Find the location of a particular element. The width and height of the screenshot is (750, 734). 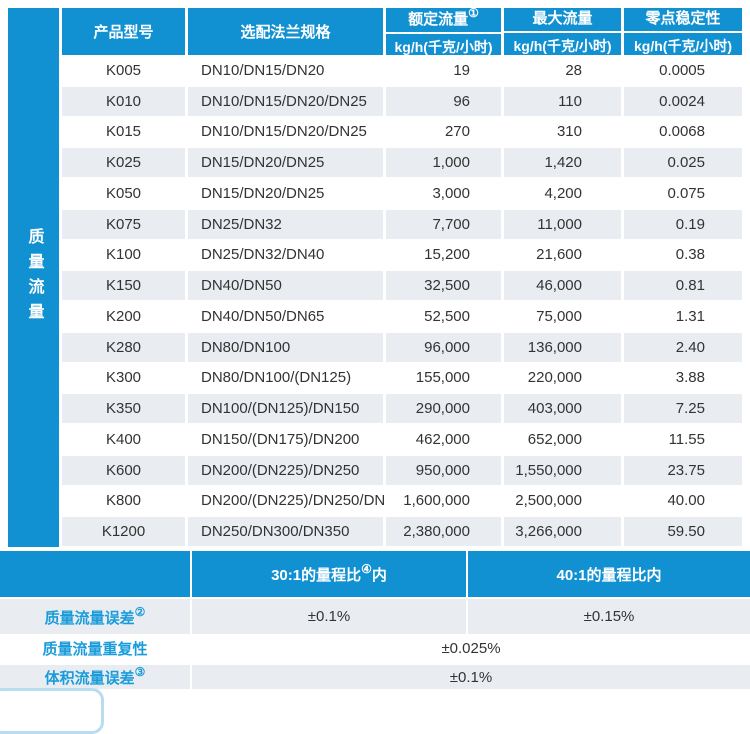

model-cell: K280 is located at coordinates (123, 347).